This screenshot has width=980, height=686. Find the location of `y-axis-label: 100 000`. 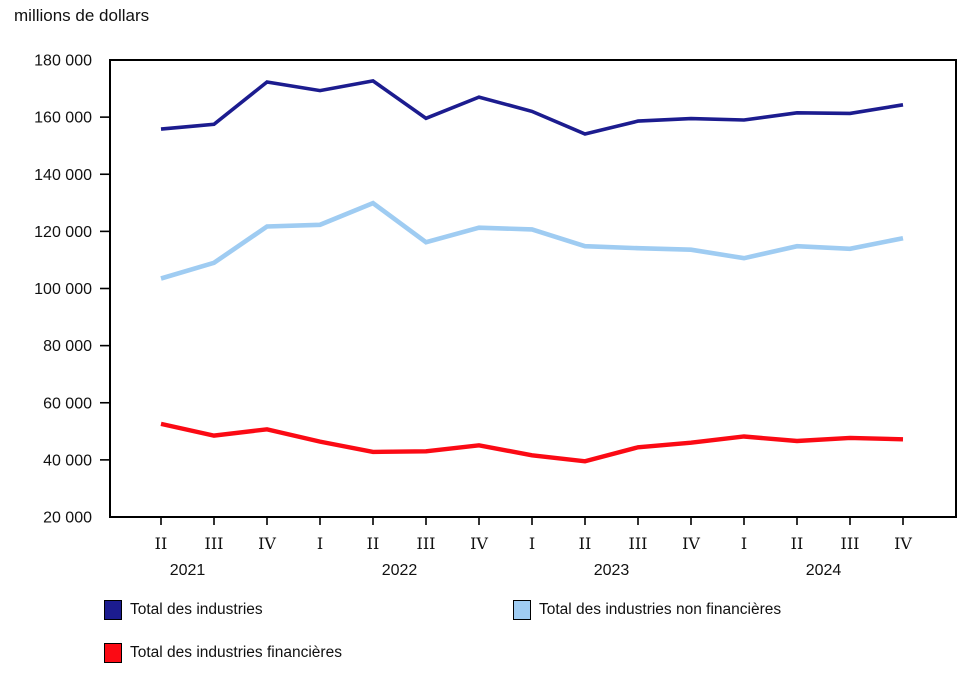

y-axis-label: 100 000 is located at coordinates (63, 289).